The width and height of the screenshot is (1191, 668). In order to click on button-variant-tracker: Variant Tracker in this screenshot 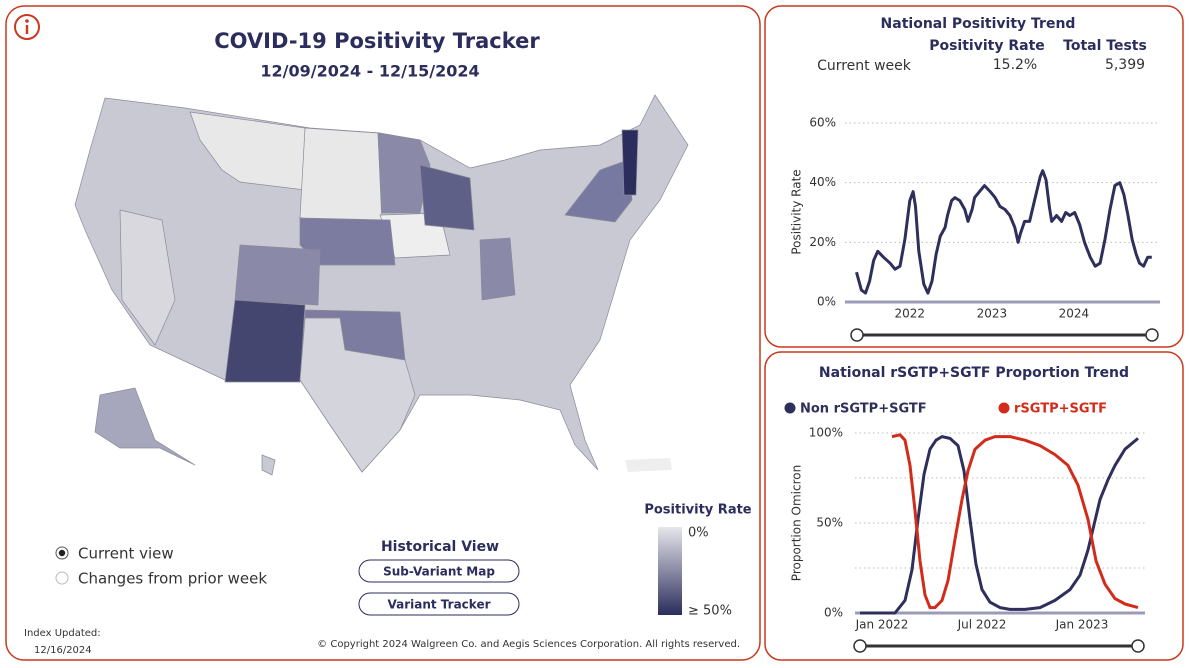, I will do `click(439, 604)`.